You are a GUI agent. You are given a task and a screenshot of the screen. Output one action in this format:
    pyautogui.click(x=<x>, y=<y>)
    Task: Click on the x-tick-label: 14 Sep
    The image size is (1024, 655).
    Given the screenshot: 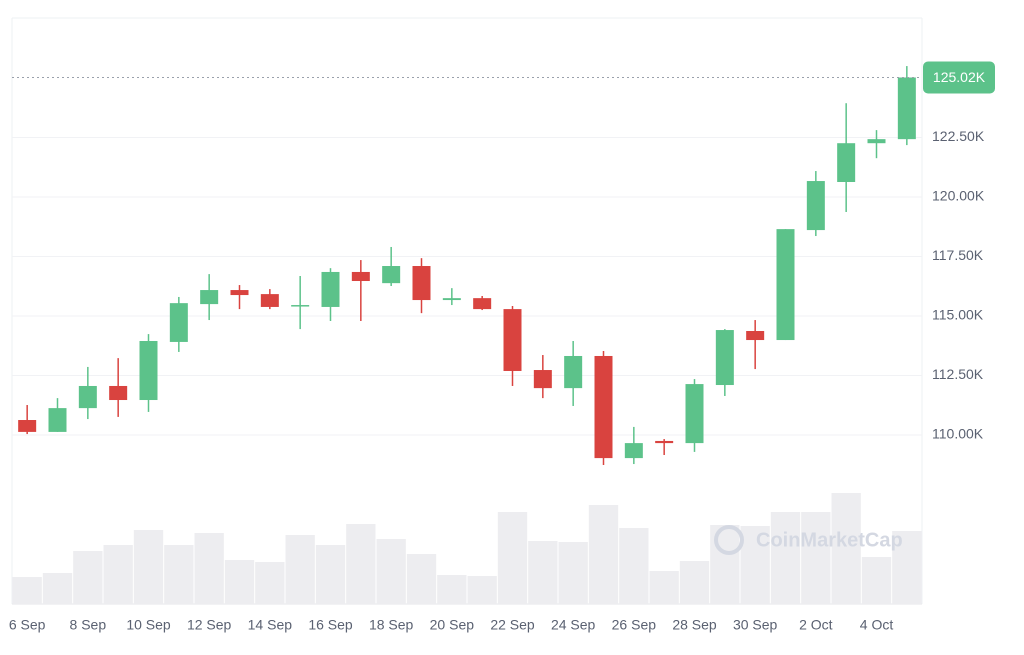 What is the action you would take?
    pyautogui.click(x=270, y=625)
    